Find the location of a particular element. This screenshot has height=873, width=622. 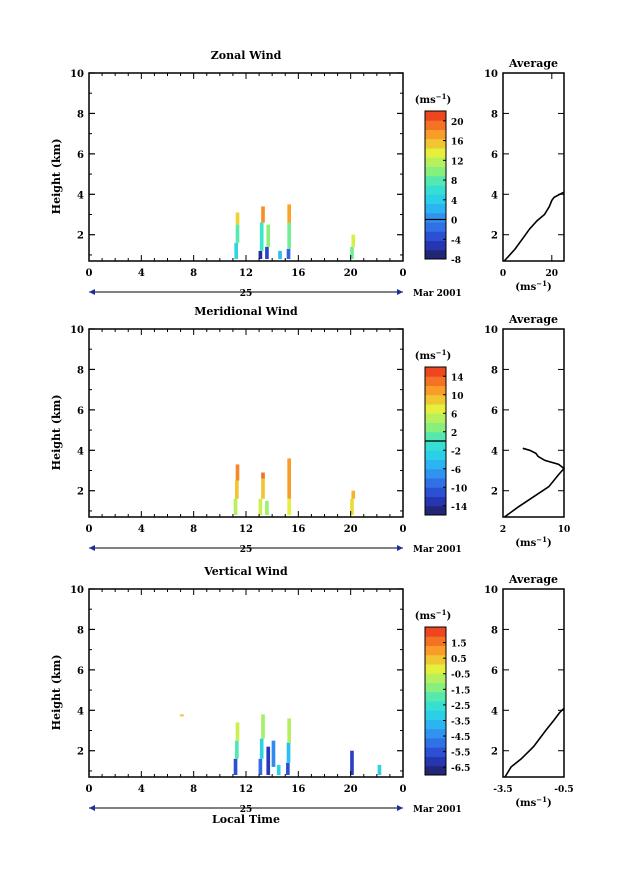

panel-title: Vertical Wind is located at coordinates (245, 571).